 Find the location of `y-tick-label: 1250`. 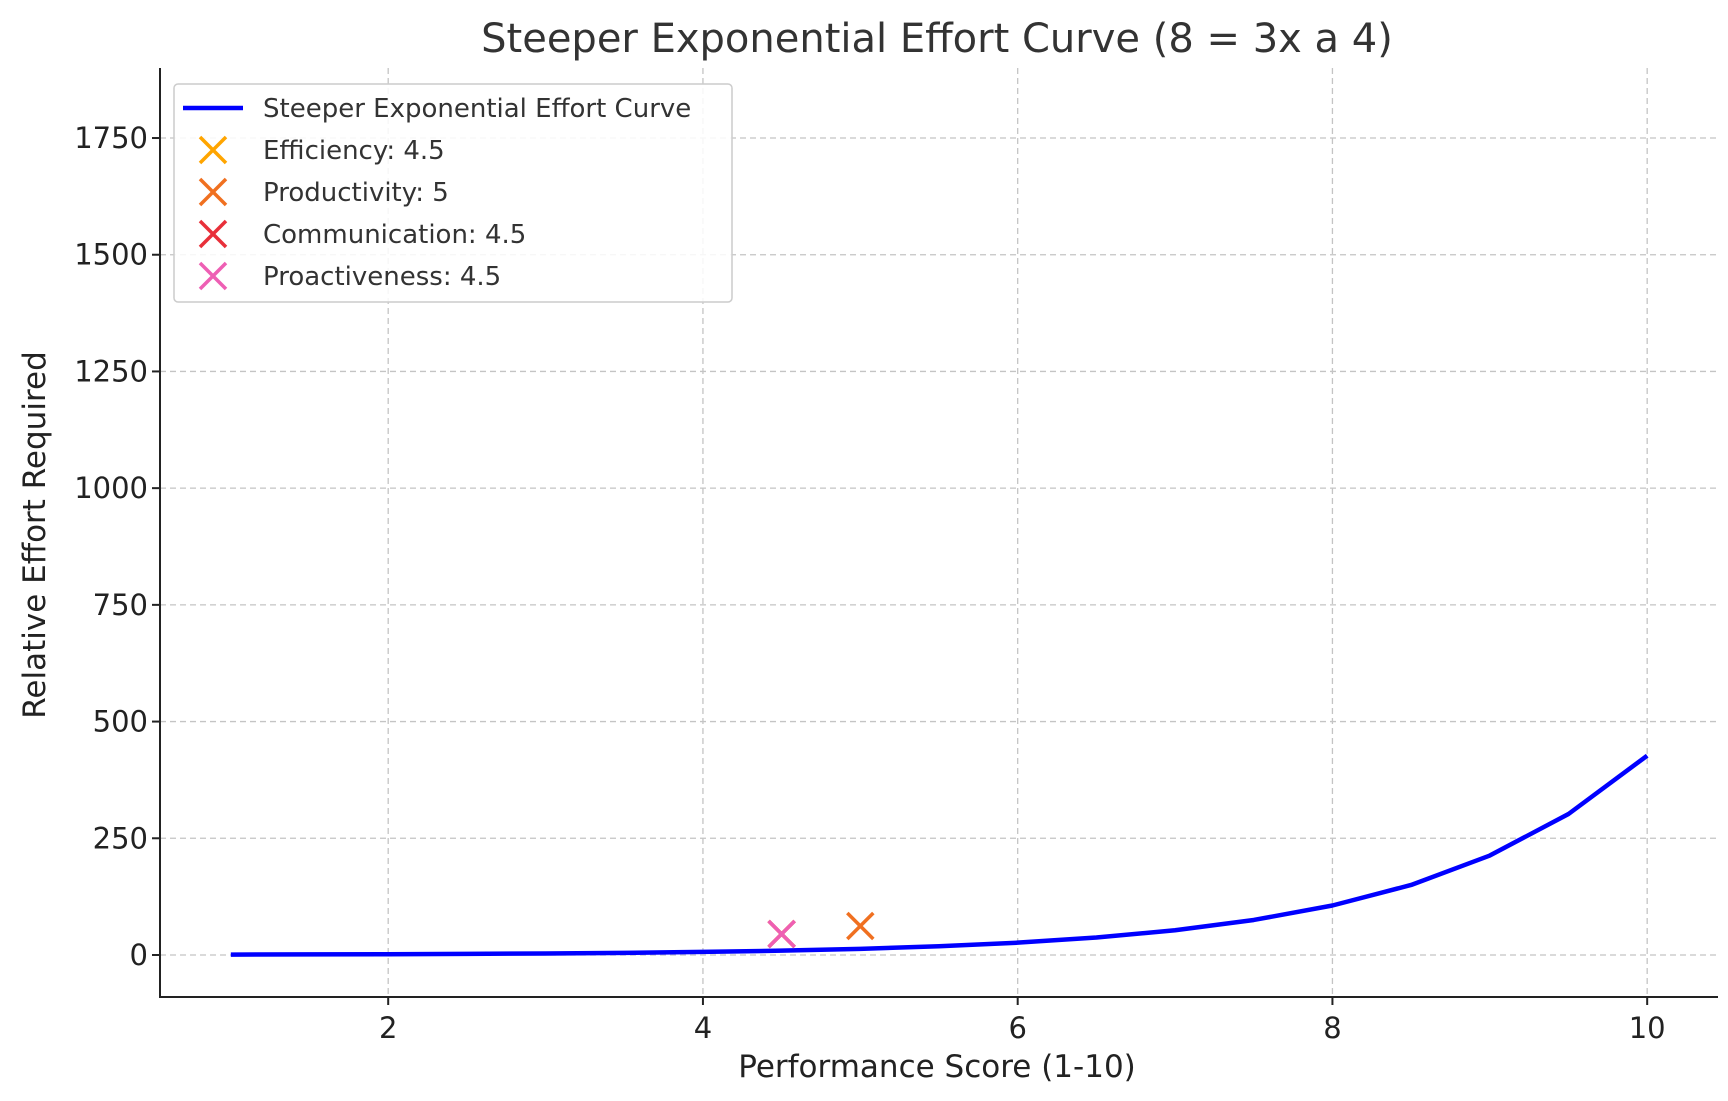

y-tick-label: 1250 is located at coordinates (111, 371).